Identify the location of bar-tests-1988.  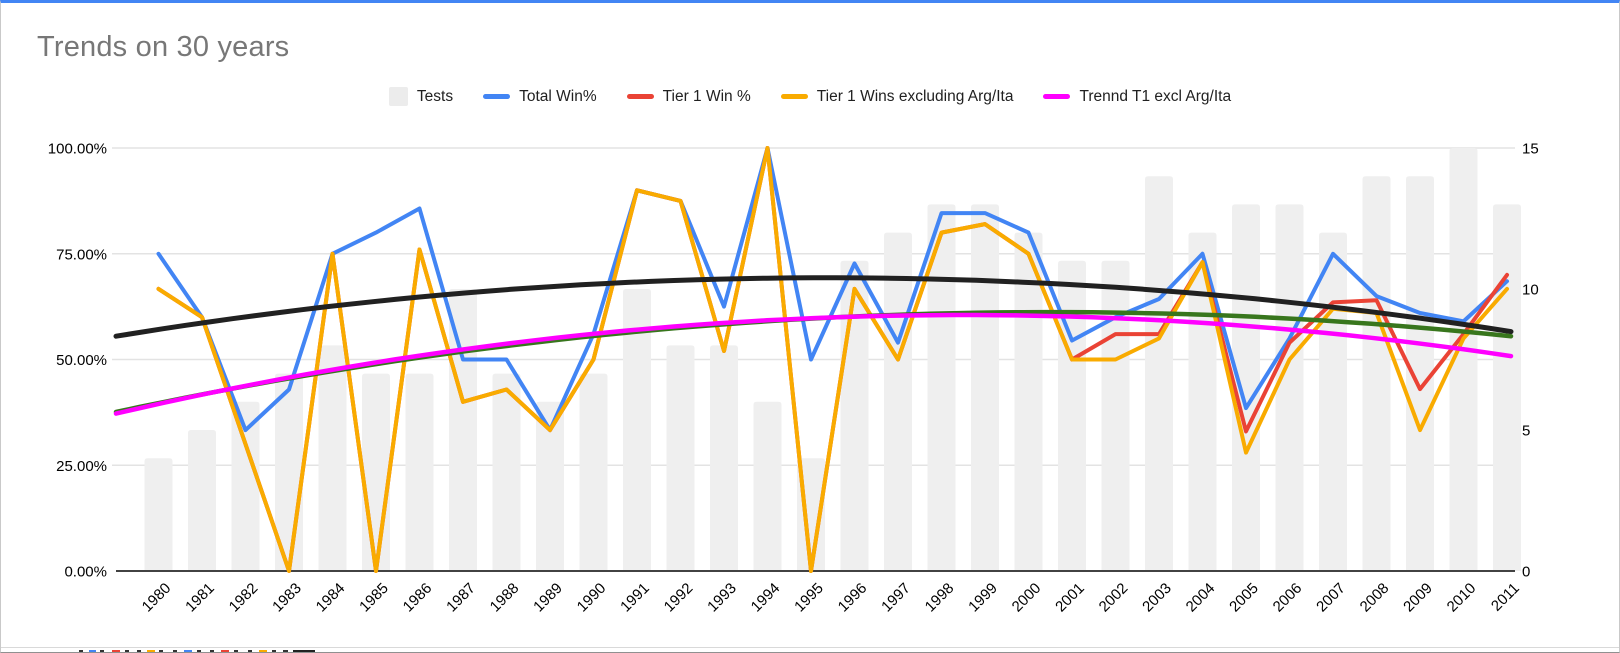
(506, 472).